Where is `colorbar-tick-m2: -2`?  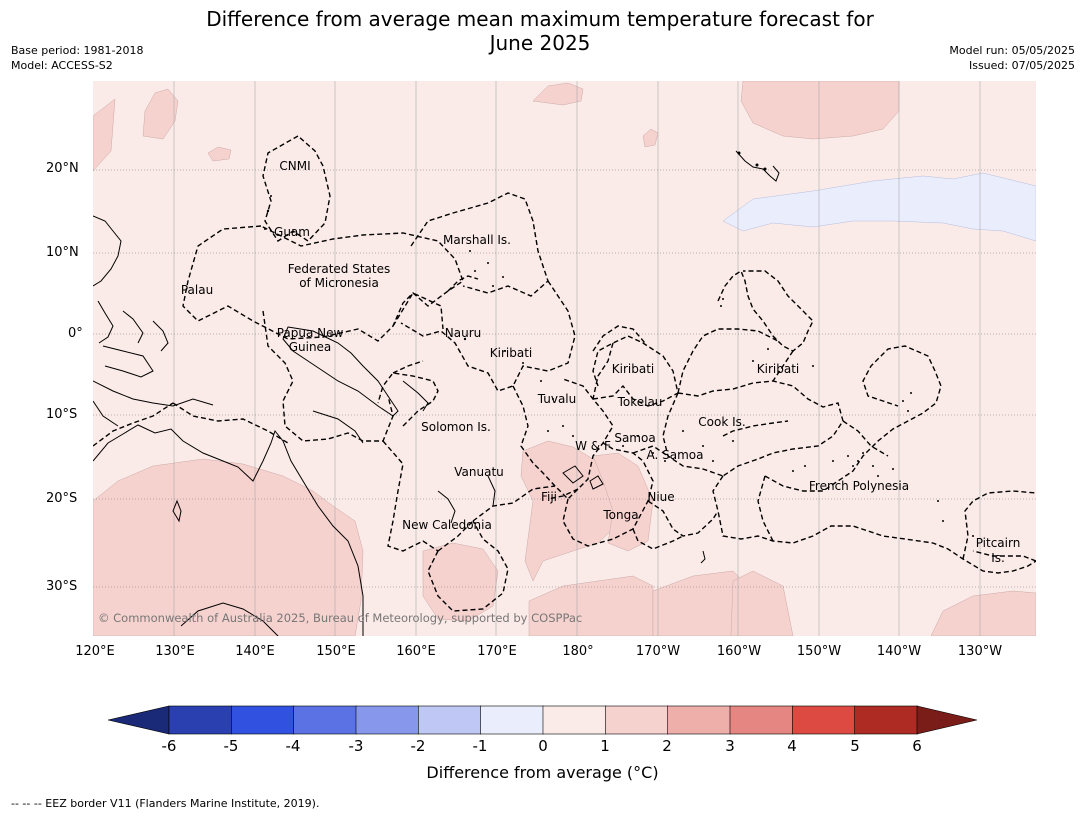
colorbar-tick-m2: -2 is located at coordinates (418, 746).